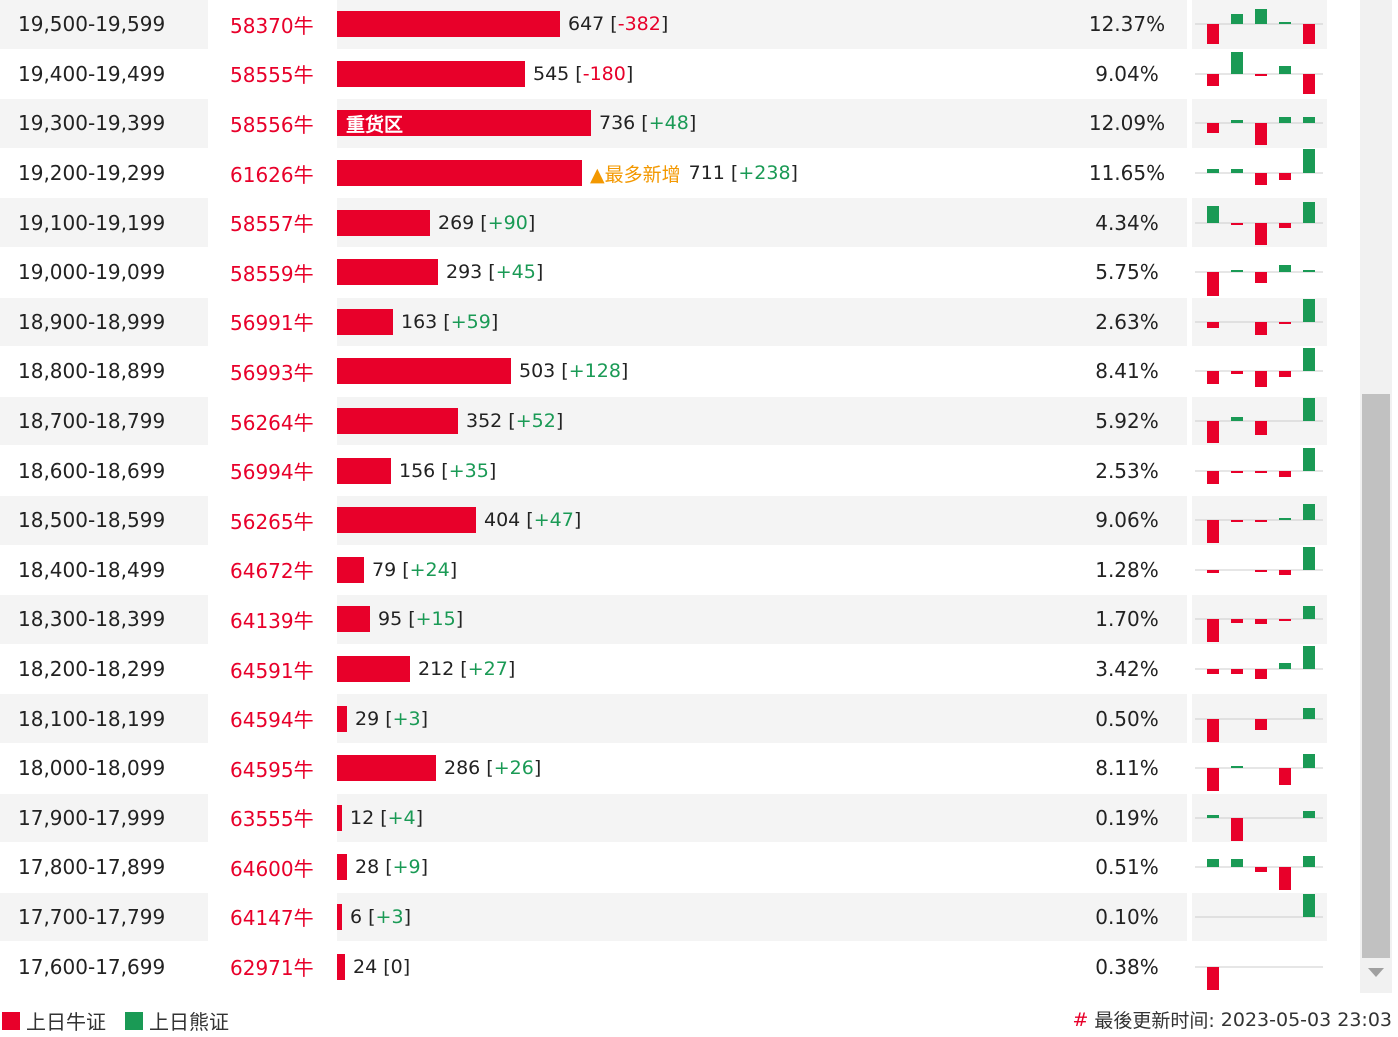 The image size is (1398, 1037). What do you see at coordinates (272, 371) in the screenshot?
I see `warrant-code: 56993牛` at bounding box center [272, 371].